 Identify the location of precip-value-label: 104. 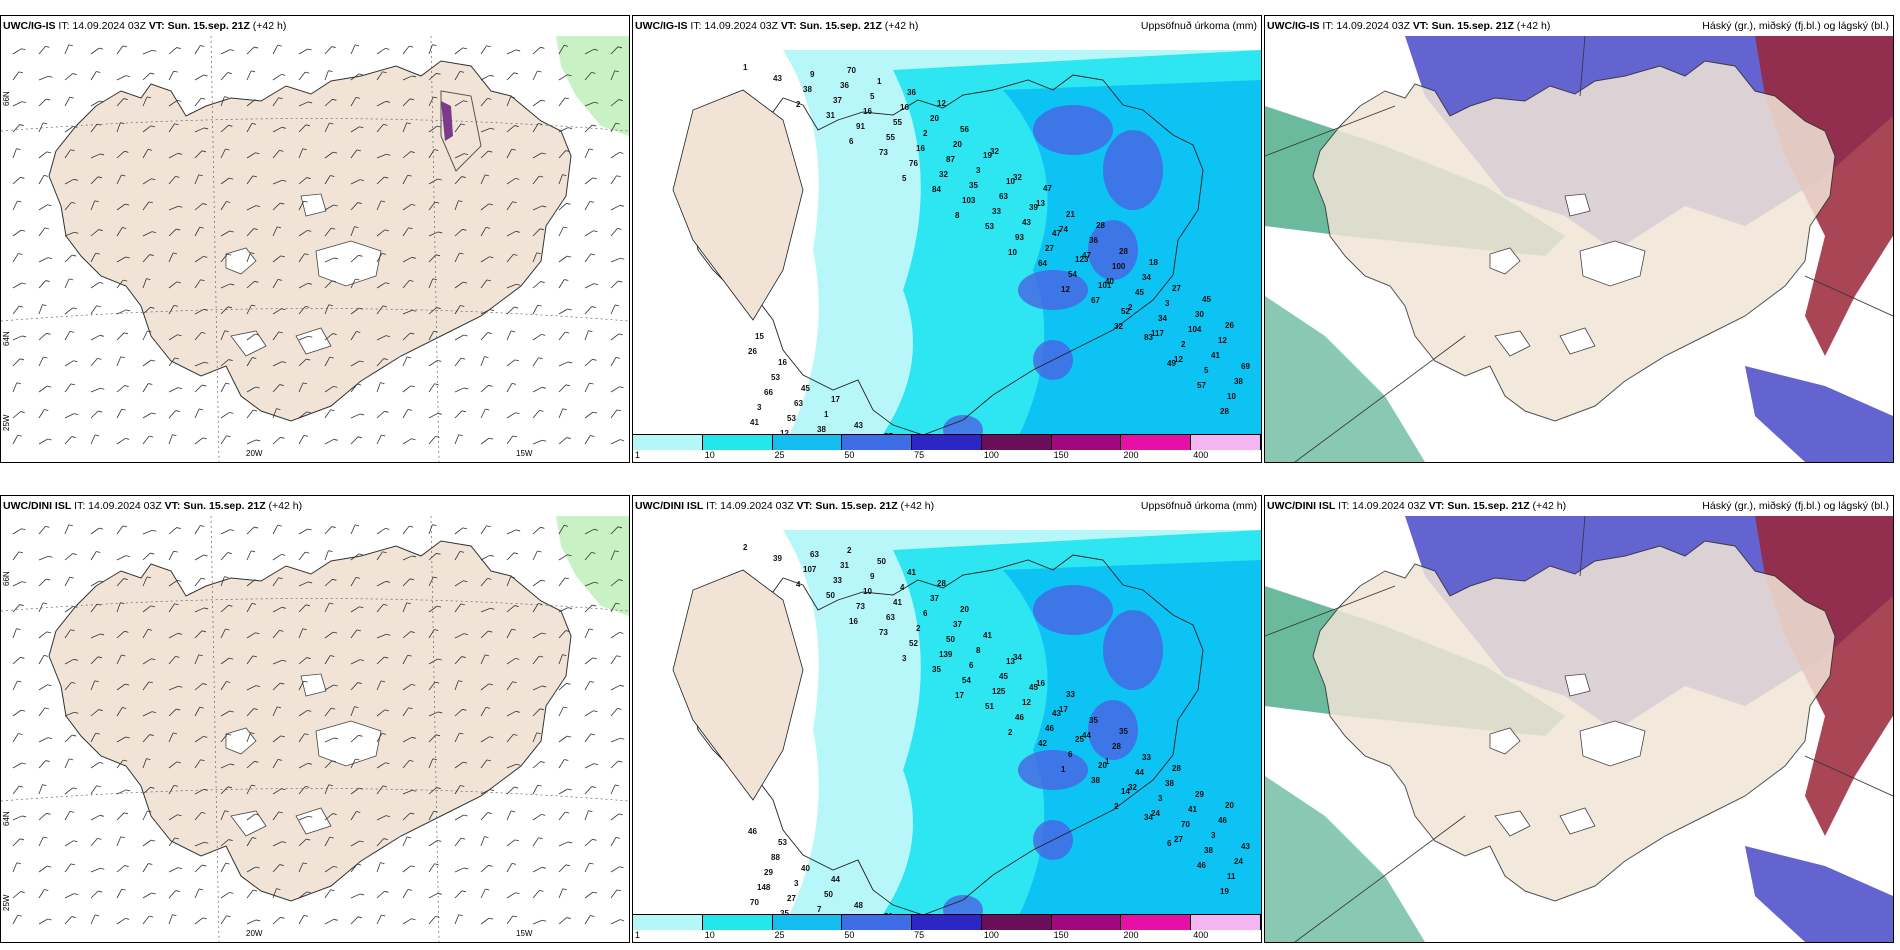
(1195, 329).